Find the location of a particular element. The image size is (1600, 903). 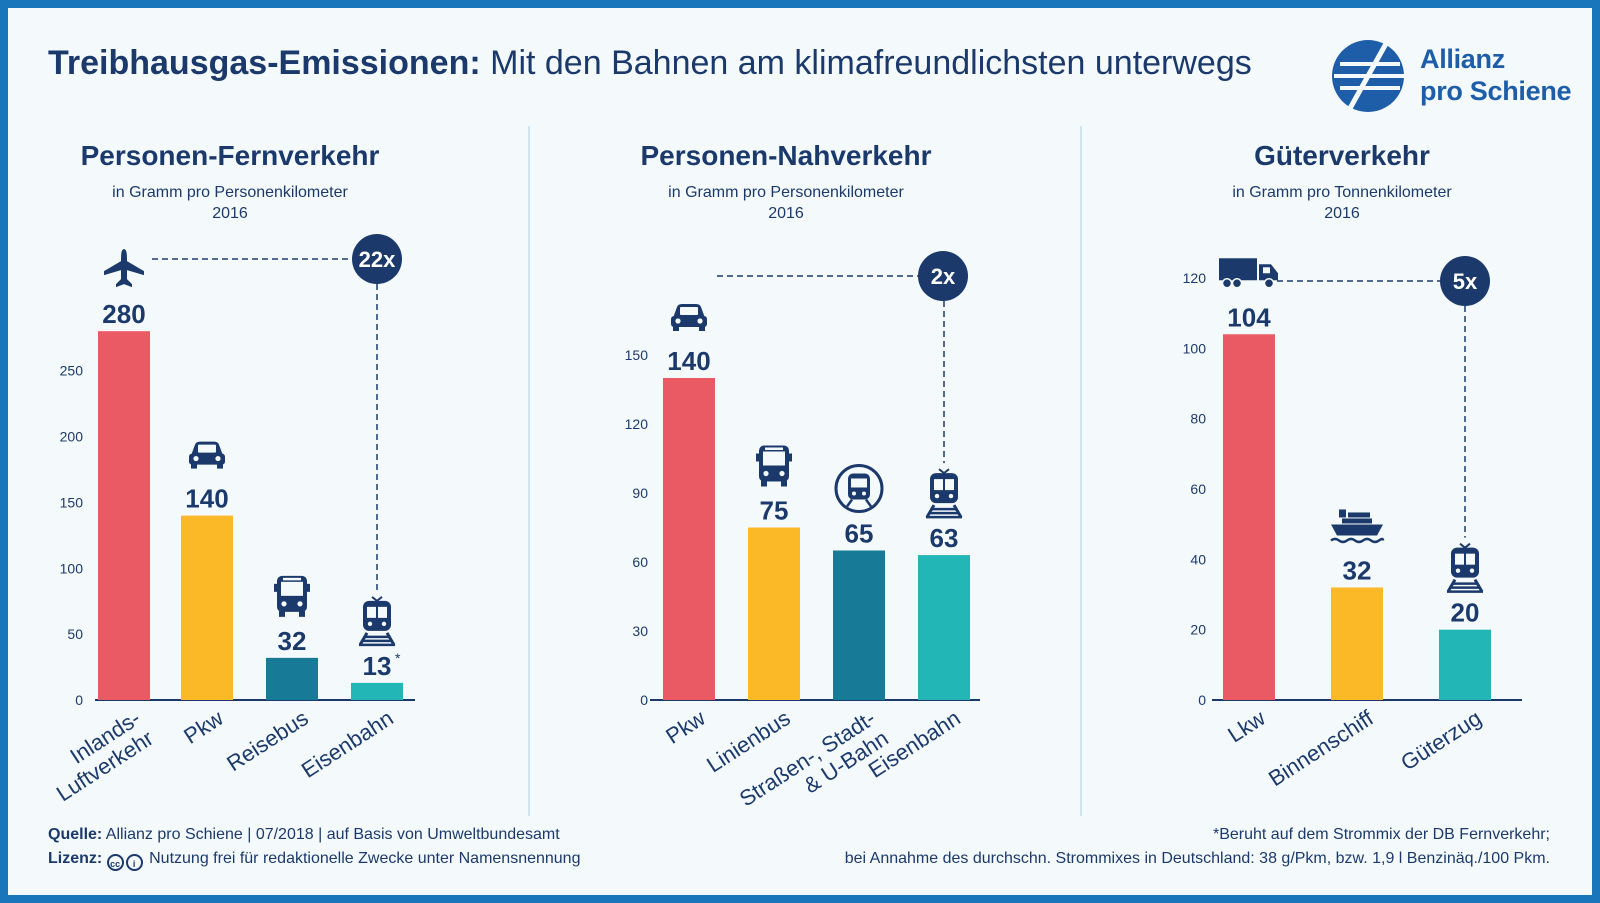

value-label: 20 is located at coordinates (1465, 613).